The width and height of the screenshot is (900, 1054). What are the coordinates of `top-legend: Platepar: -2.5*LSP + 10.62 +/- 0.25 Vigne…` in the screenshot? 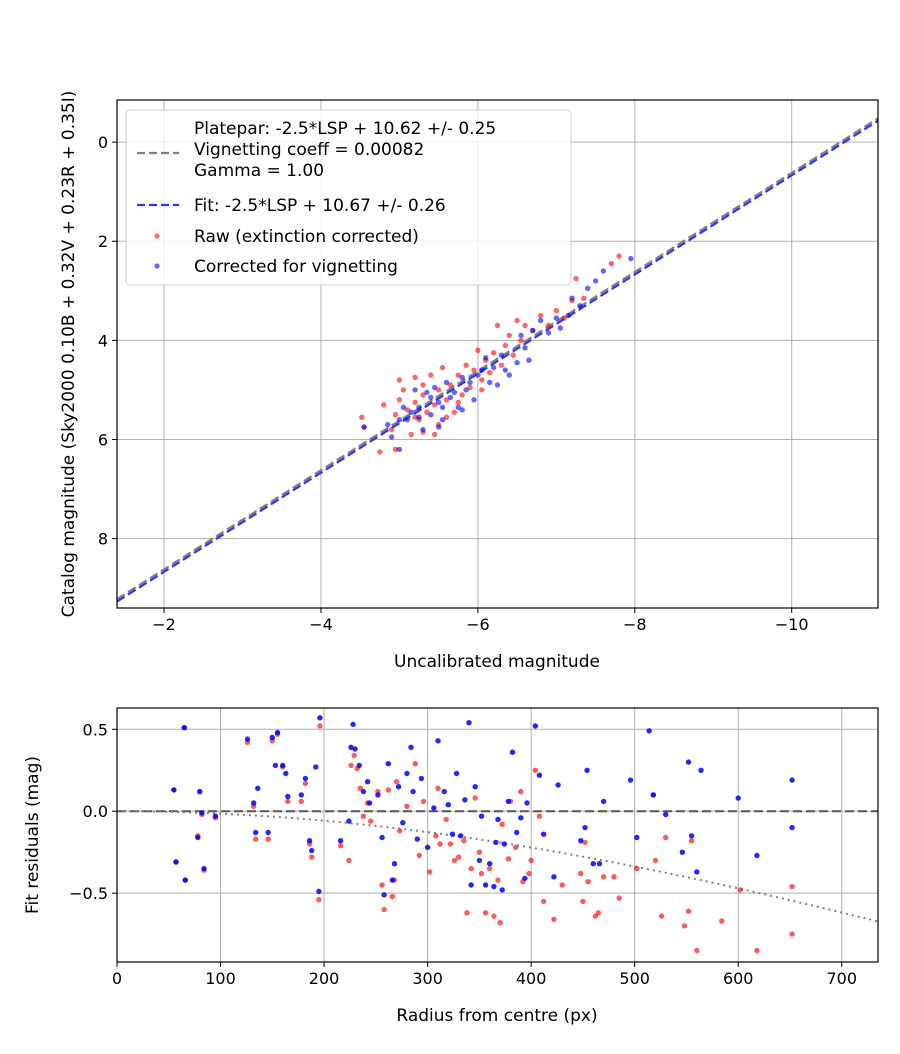 It's located at (348, 197).